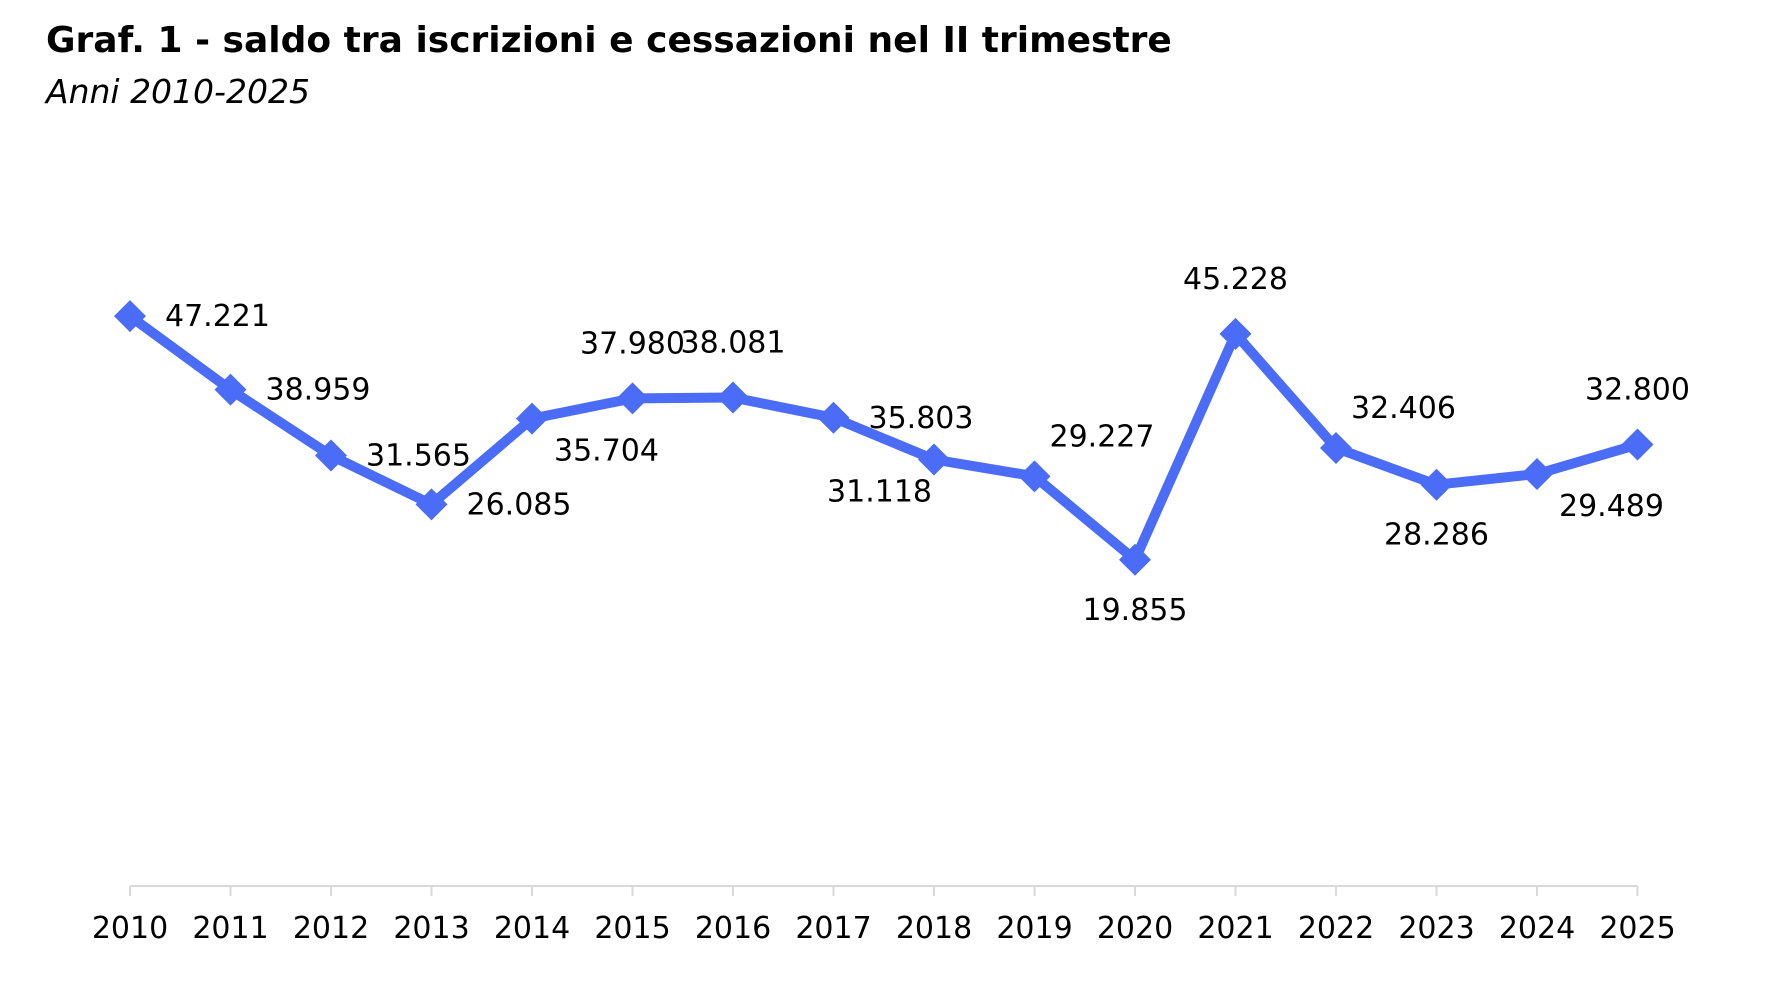  I want to click on x-tick-label: 2019, so click(1034, 928).